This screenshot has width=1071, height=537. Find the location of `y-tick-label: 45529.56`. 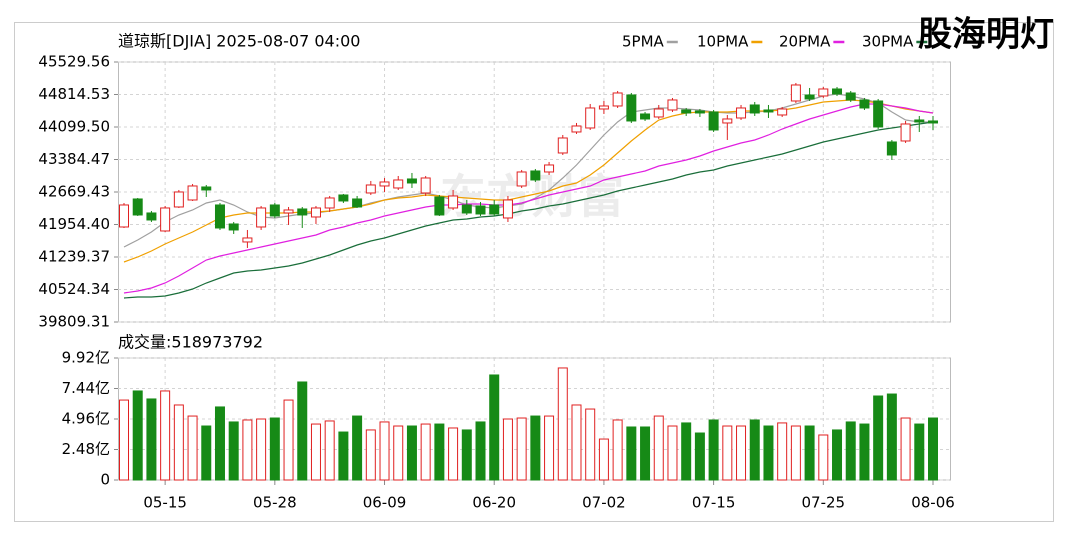

y-tick-label: 45529.56 is located at coordinates (74, 62).